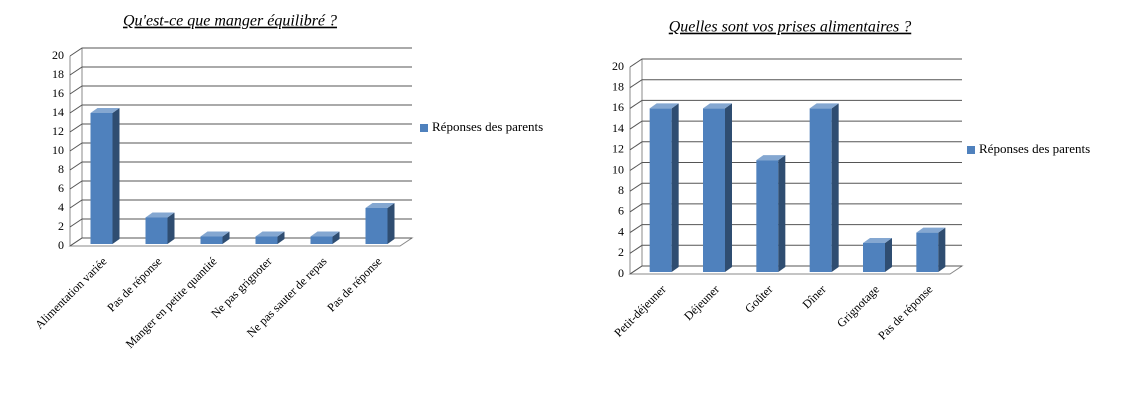 The width and height of the screenshot is (1130, 403). Describe the element at coordinates (621, 252) in the screenshot. I see `y-tick-label: 2` at that location.